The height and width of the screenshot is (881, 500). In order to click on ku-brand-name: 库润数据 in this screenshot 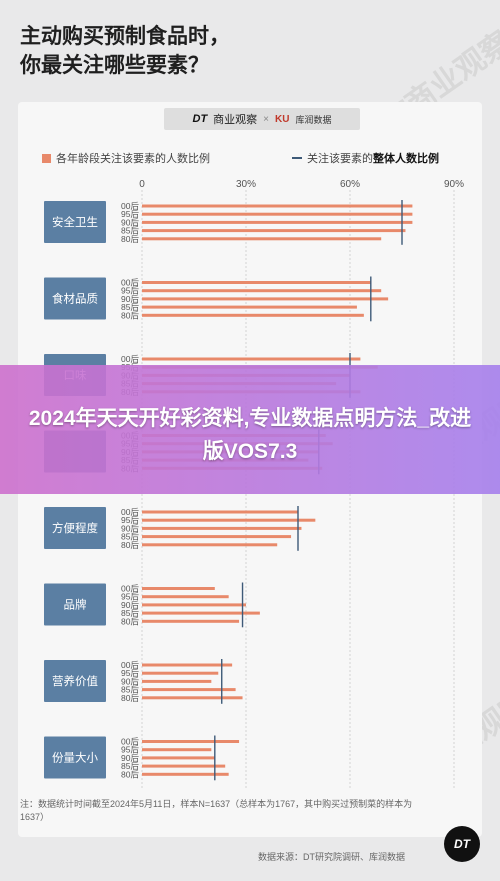, I will do `click(313, 119)`.